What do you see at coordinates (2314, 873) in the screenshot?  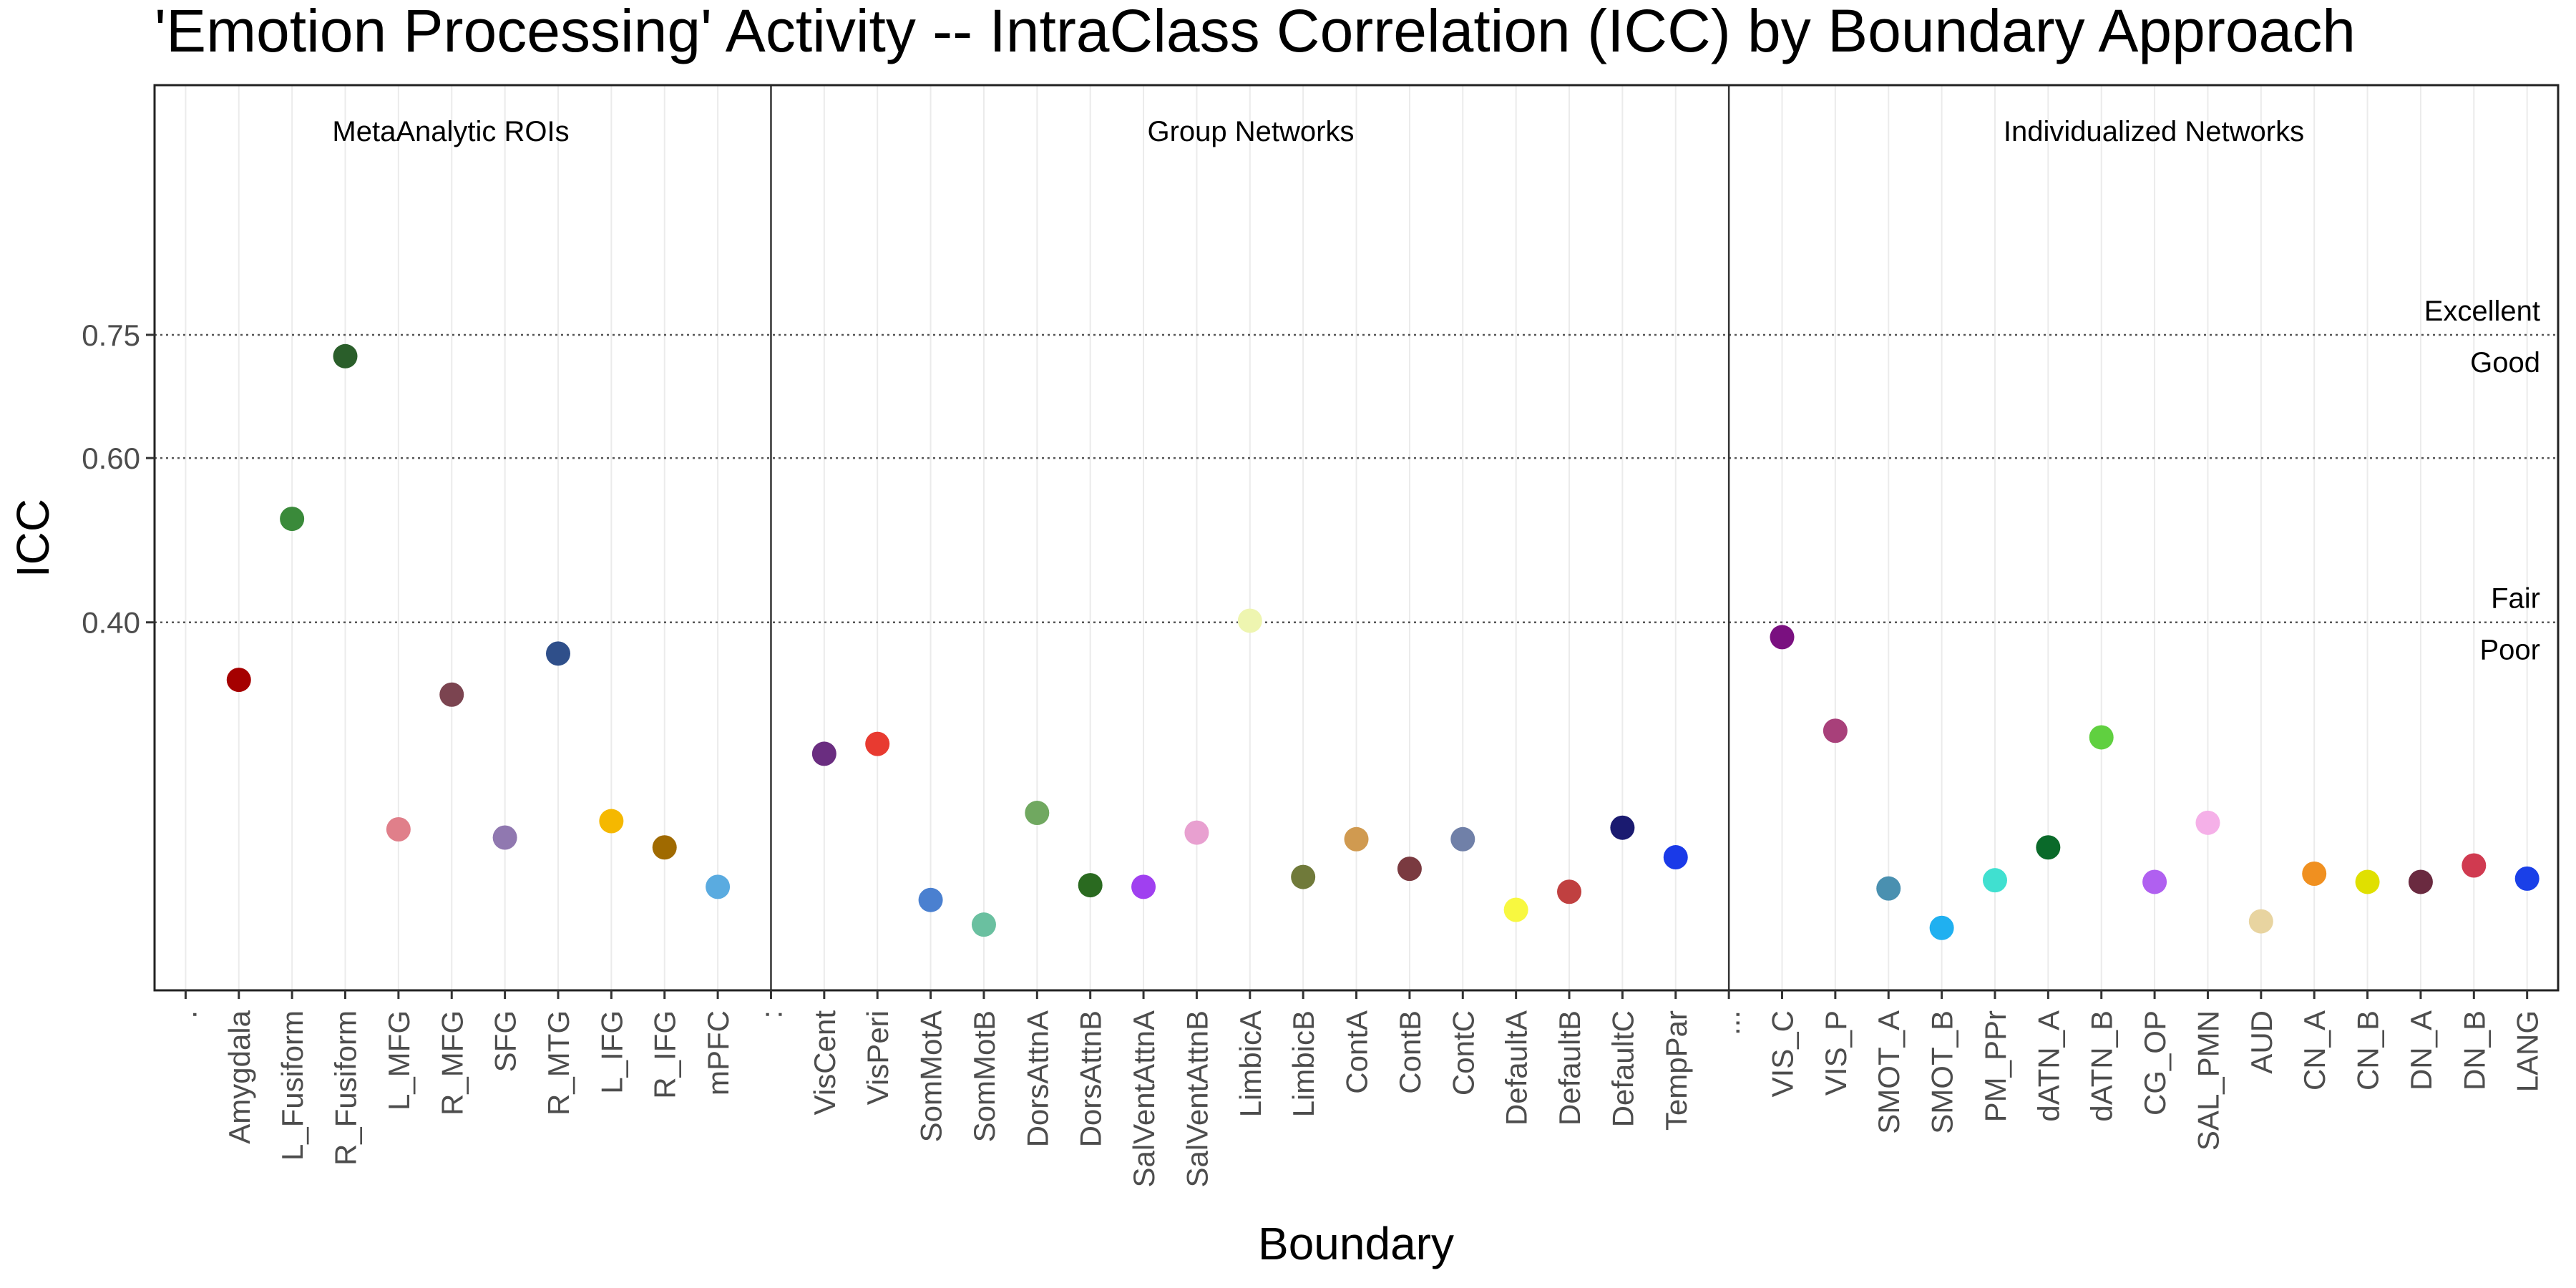 I see `data-point-cn_a` at bounding box center [2314, 873].